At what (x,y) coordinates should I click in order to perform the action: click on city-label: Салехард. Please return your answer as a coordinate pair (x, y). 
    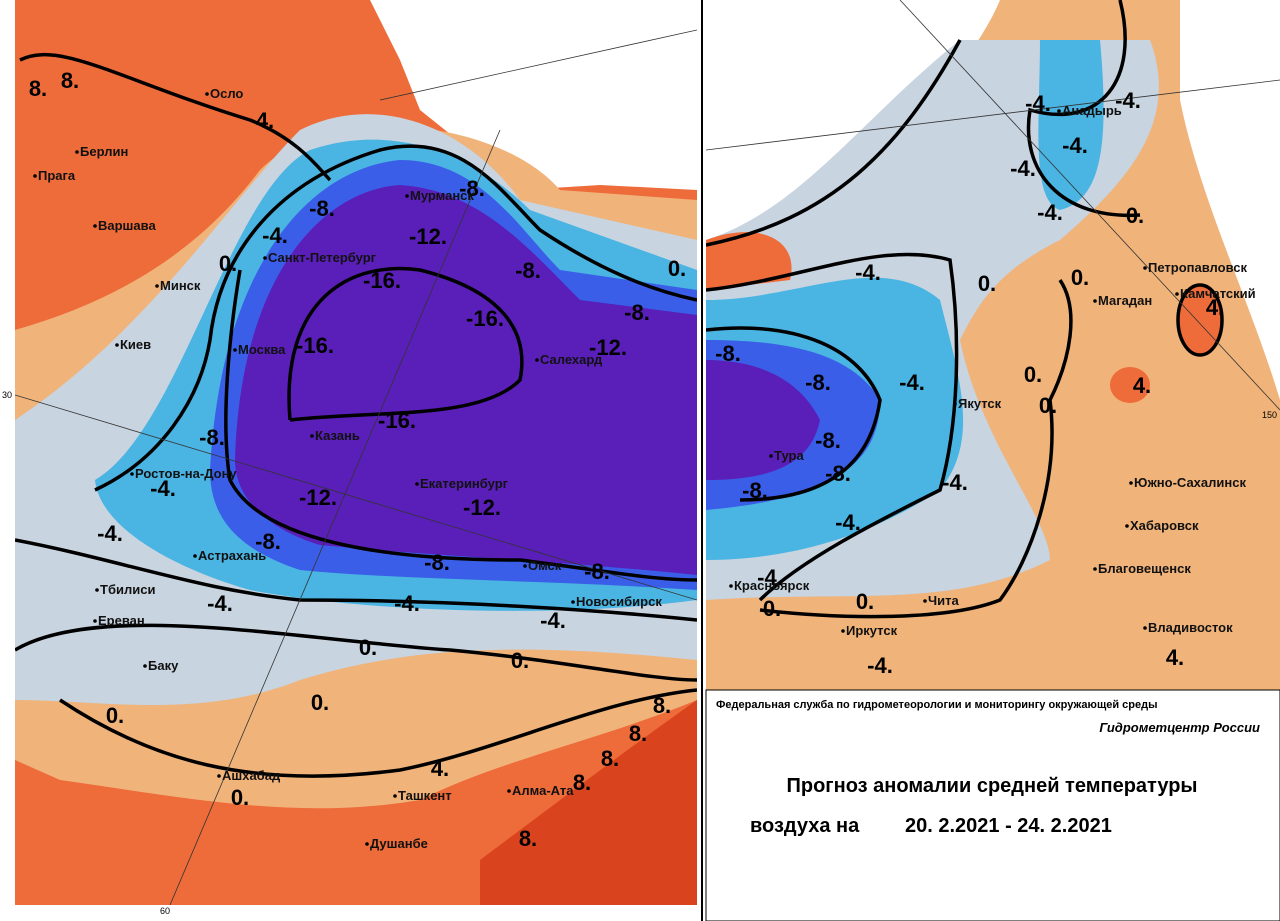
    Looking at the image, I should click on (571, 359).